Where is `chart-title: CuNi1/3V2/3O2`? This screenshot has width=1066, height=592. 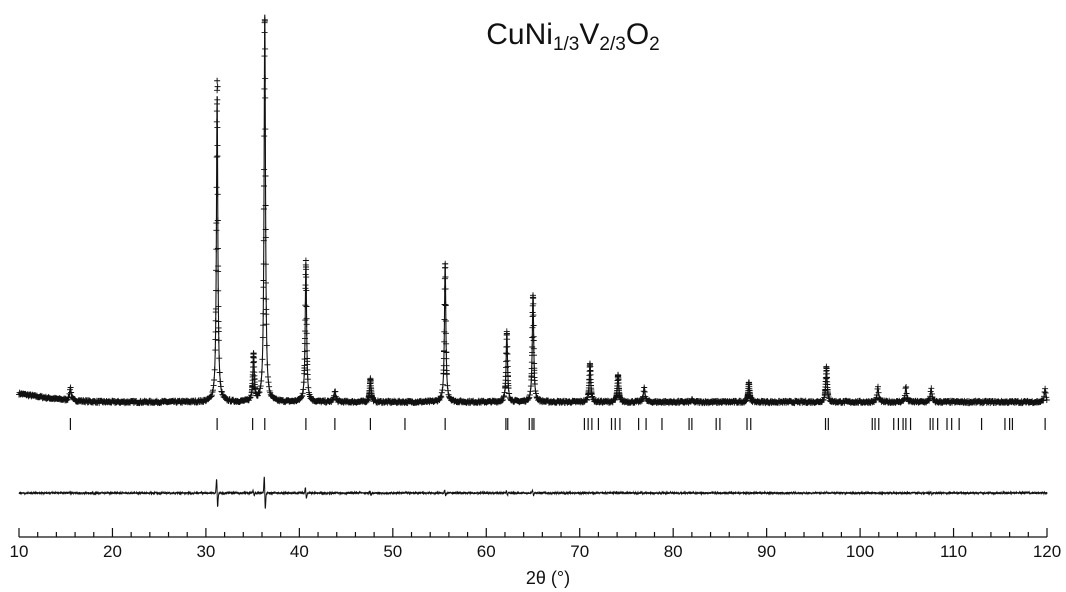 chart-title: CuNi1/3V2/3O2 is located at coordinates (573, 36).